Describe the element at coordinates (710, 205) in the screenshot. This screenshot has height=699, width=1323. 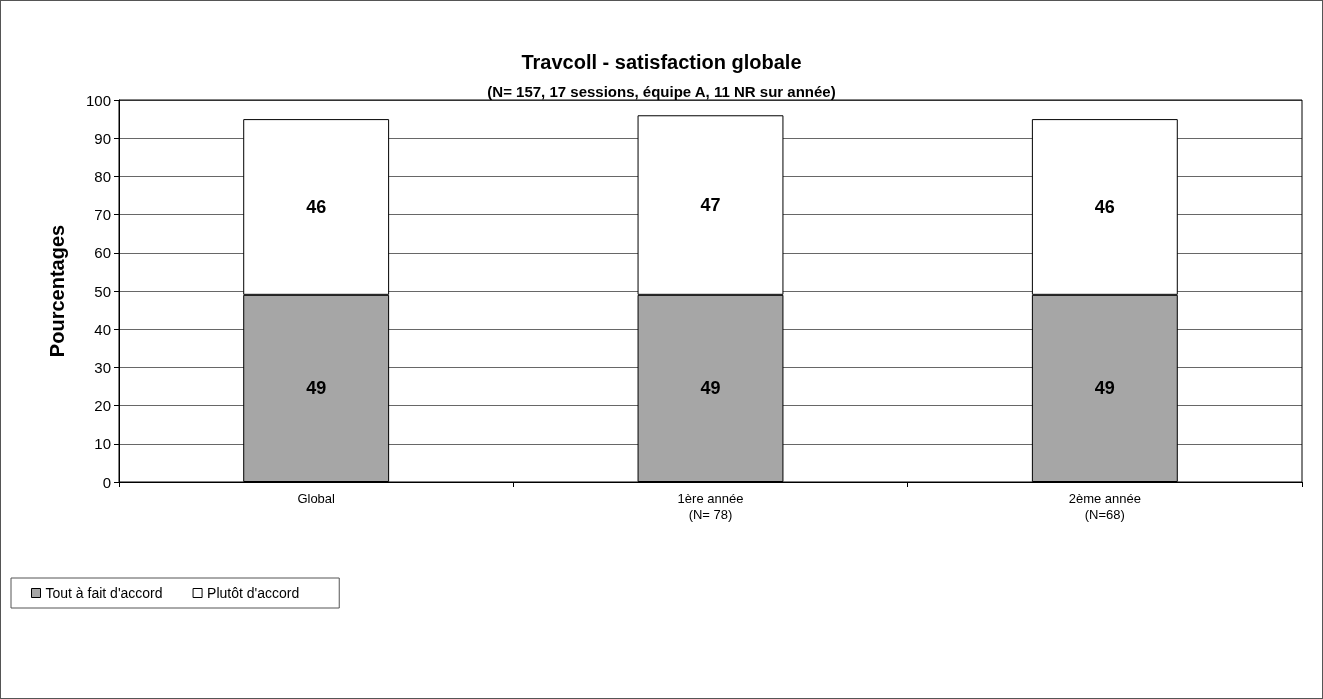
I see `data-label: 47` at that location.